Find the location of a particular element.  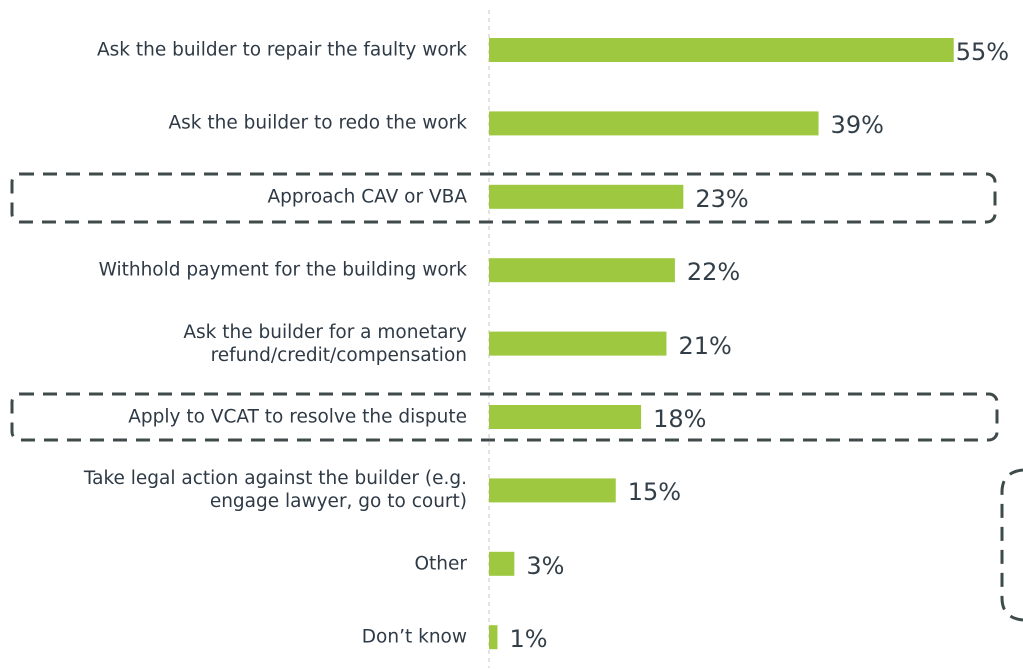

value-label: 15% is located at coordinates (654, 492).